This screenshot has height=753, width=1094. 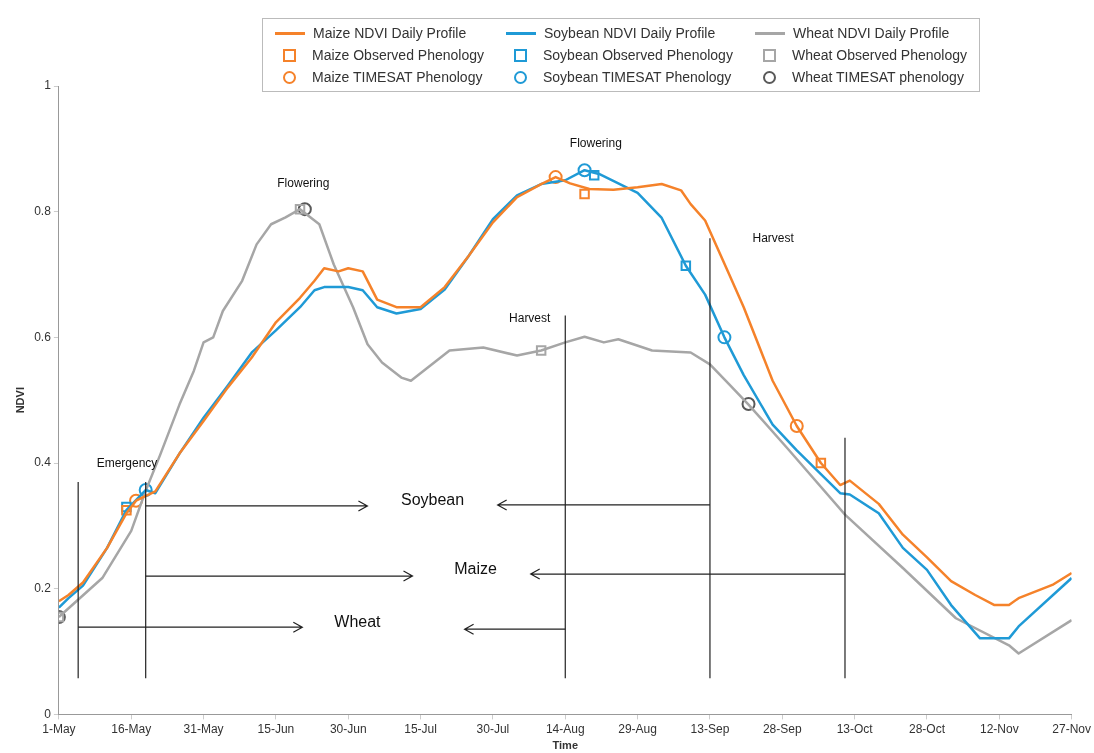 I want to click on x-tick-label: 31-May, so click(x=203, y=728).